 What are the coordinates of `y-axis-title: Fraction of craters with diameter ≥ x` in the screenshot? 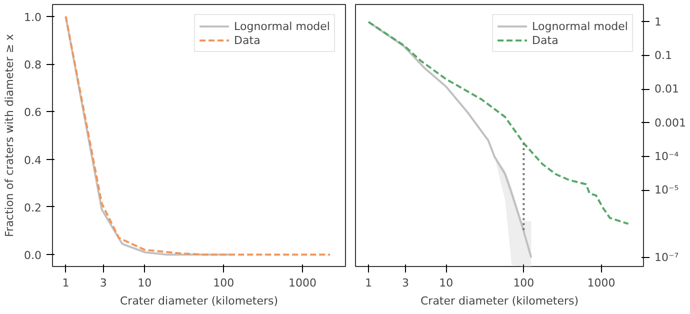 It's located at (9, 135).